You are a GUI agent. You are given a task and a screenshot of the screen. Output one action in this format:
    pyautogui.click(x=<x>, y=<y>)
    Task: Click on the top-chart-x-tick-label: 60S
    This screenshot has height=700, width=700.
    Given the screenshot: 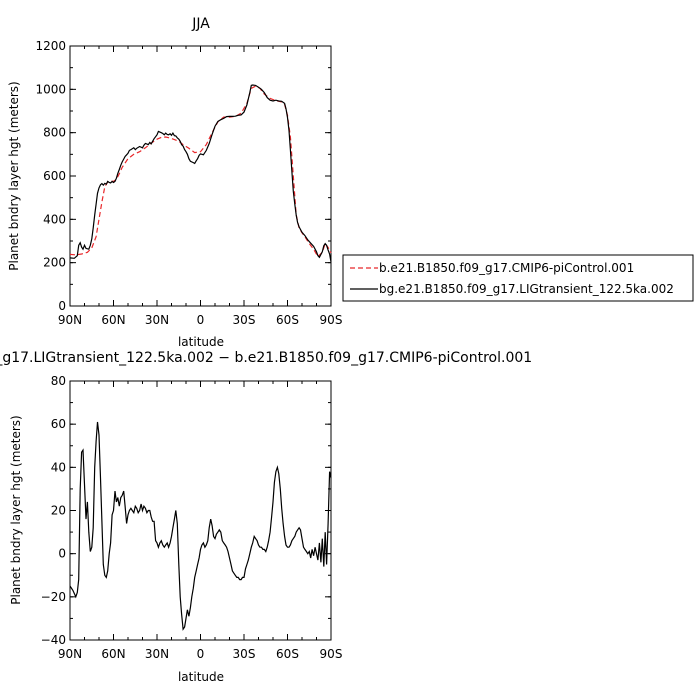 What is the action you would take?
    pyautogui.click(x=287, y=320)
    